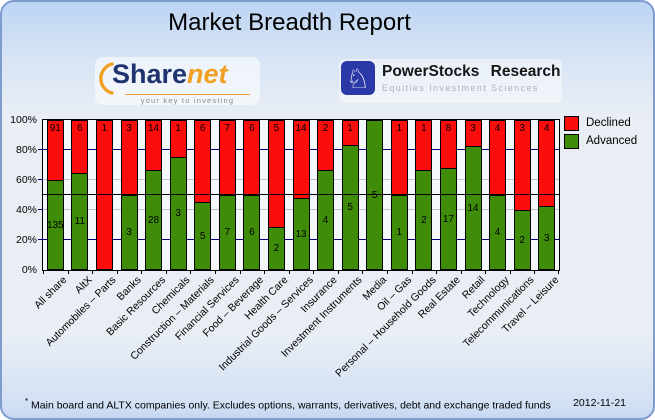 The height and width of the screenshot is (420, 655). Describe the element at coordinates (326, 220) in the screenshot. I see `bar-segment-advanced: 4` at that location.